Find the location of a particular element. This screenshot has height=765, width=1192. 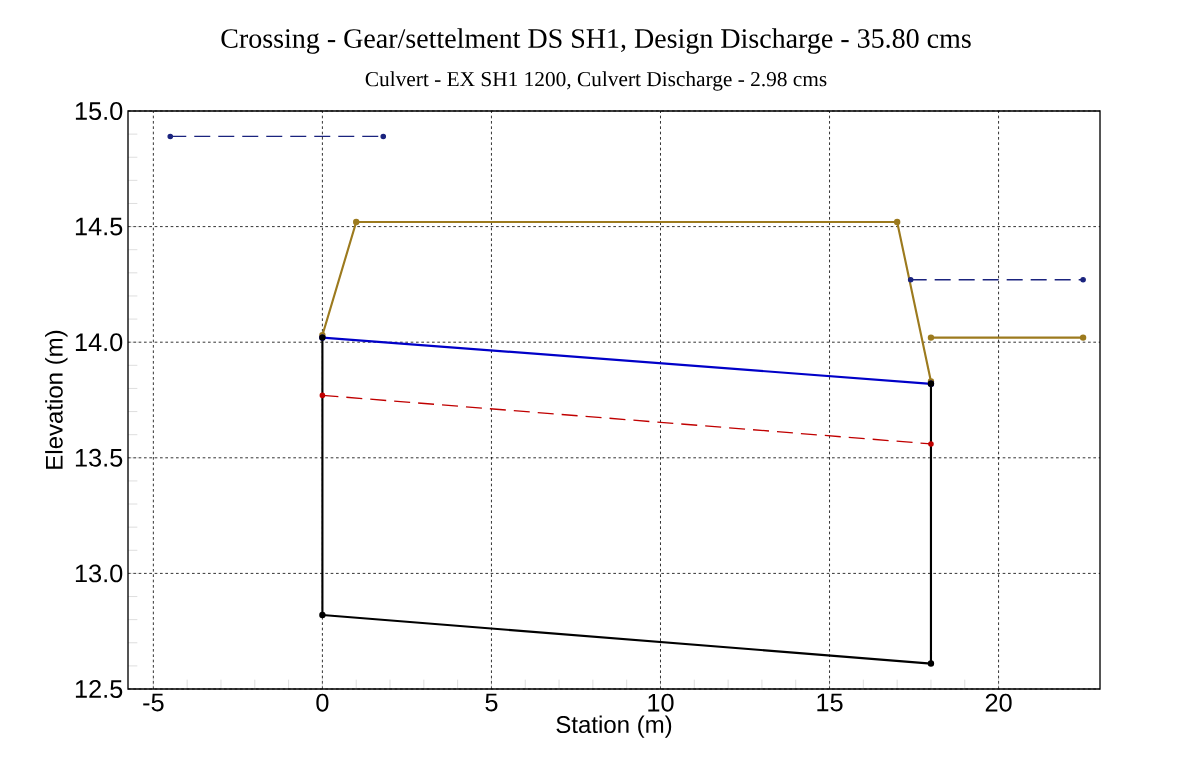

y-tick-label: 13.0 is located at coordinates (99, 573).